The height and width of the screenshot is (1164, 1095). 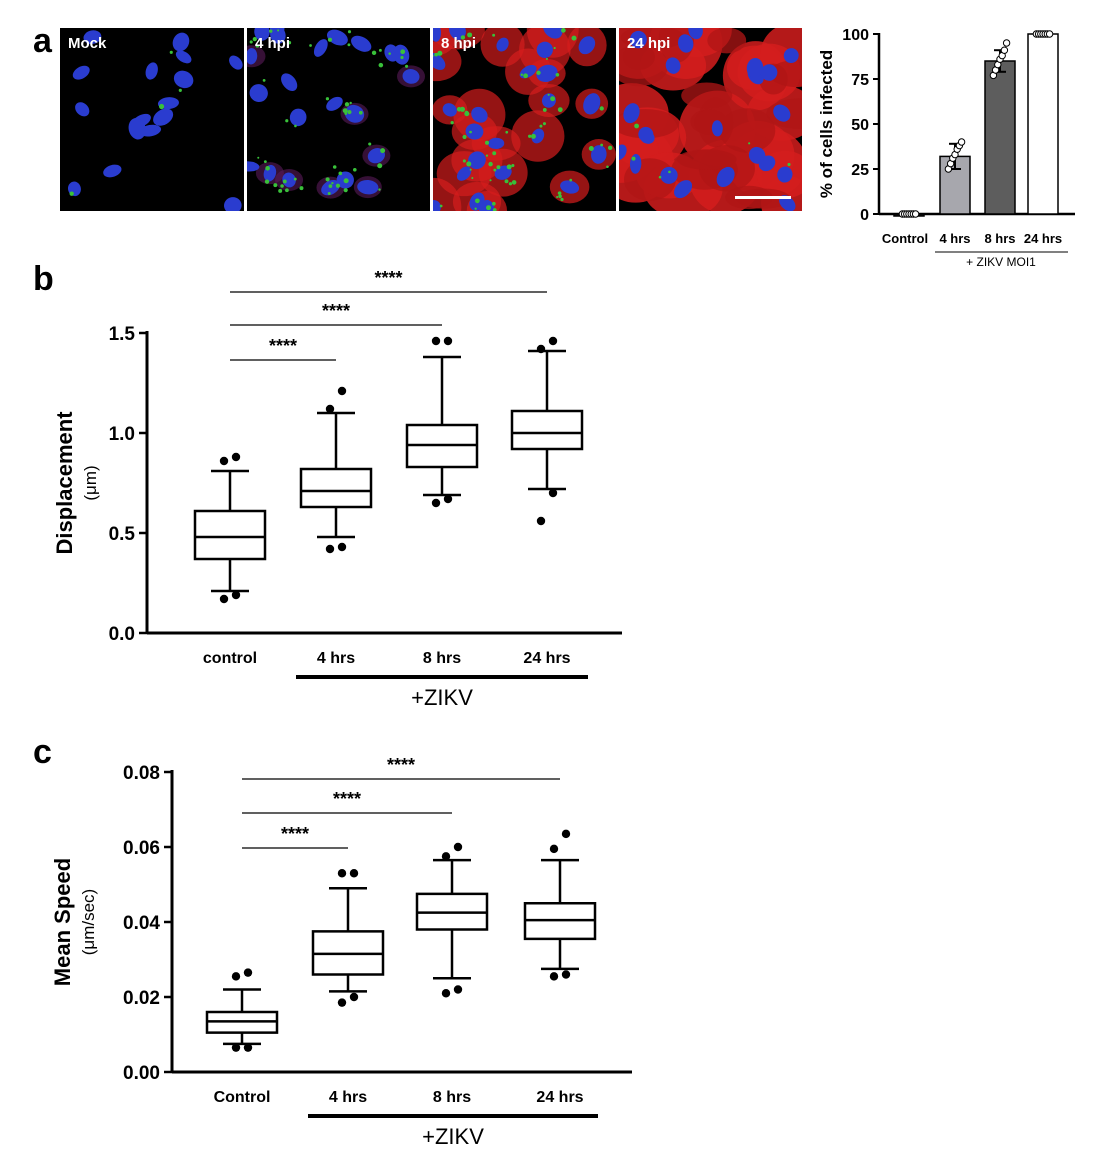 What do you see at coordinates (273, 43) in the screenshot?
I see `micrograph-label: 4 hpi` at bounding box center [273, 43].